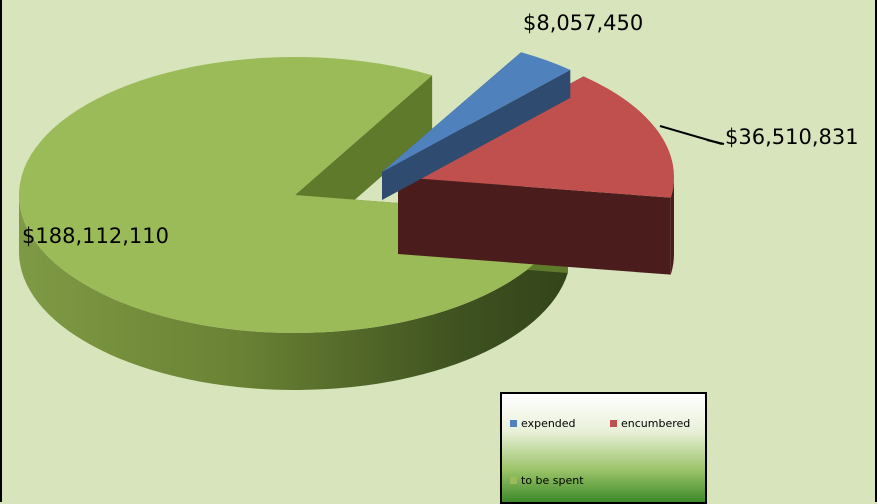 The height and width of the screenshot is (504, 877). I want to click on legend-item-expended: expended, so click(543, 423).